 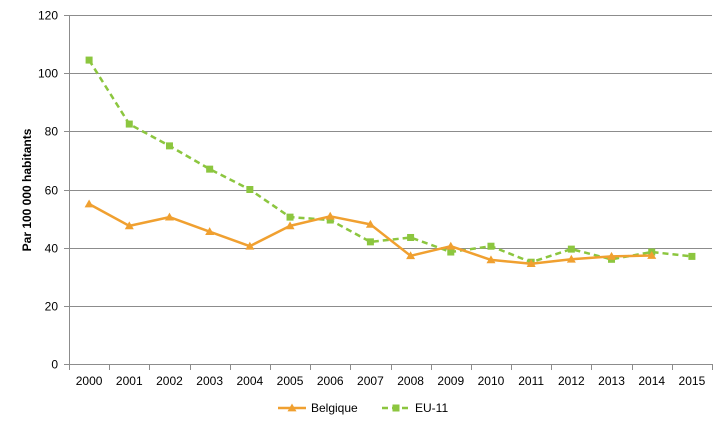 I want to click on x-tick-label: 2011, so click(x=531, y=381).